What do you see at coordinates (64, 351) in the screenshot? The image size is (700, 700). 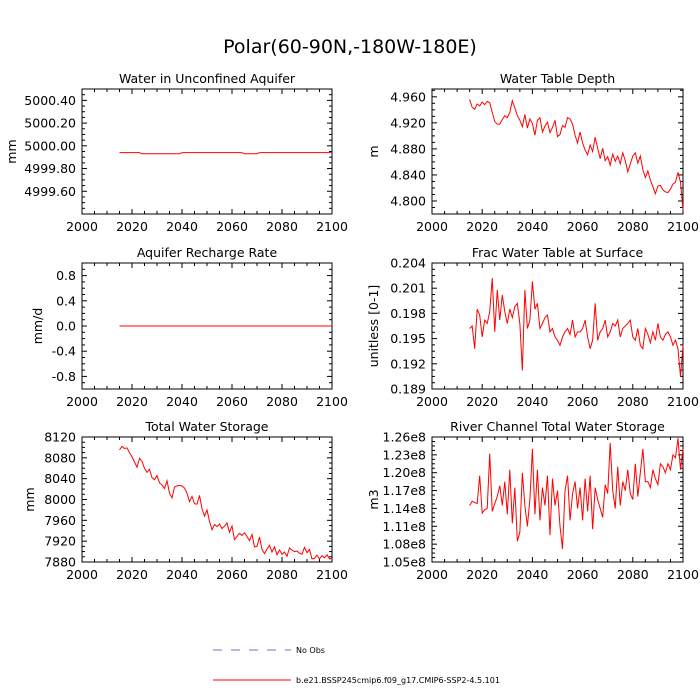 I see `y-tick-label: -0.4` at bounding box center [64, 351].